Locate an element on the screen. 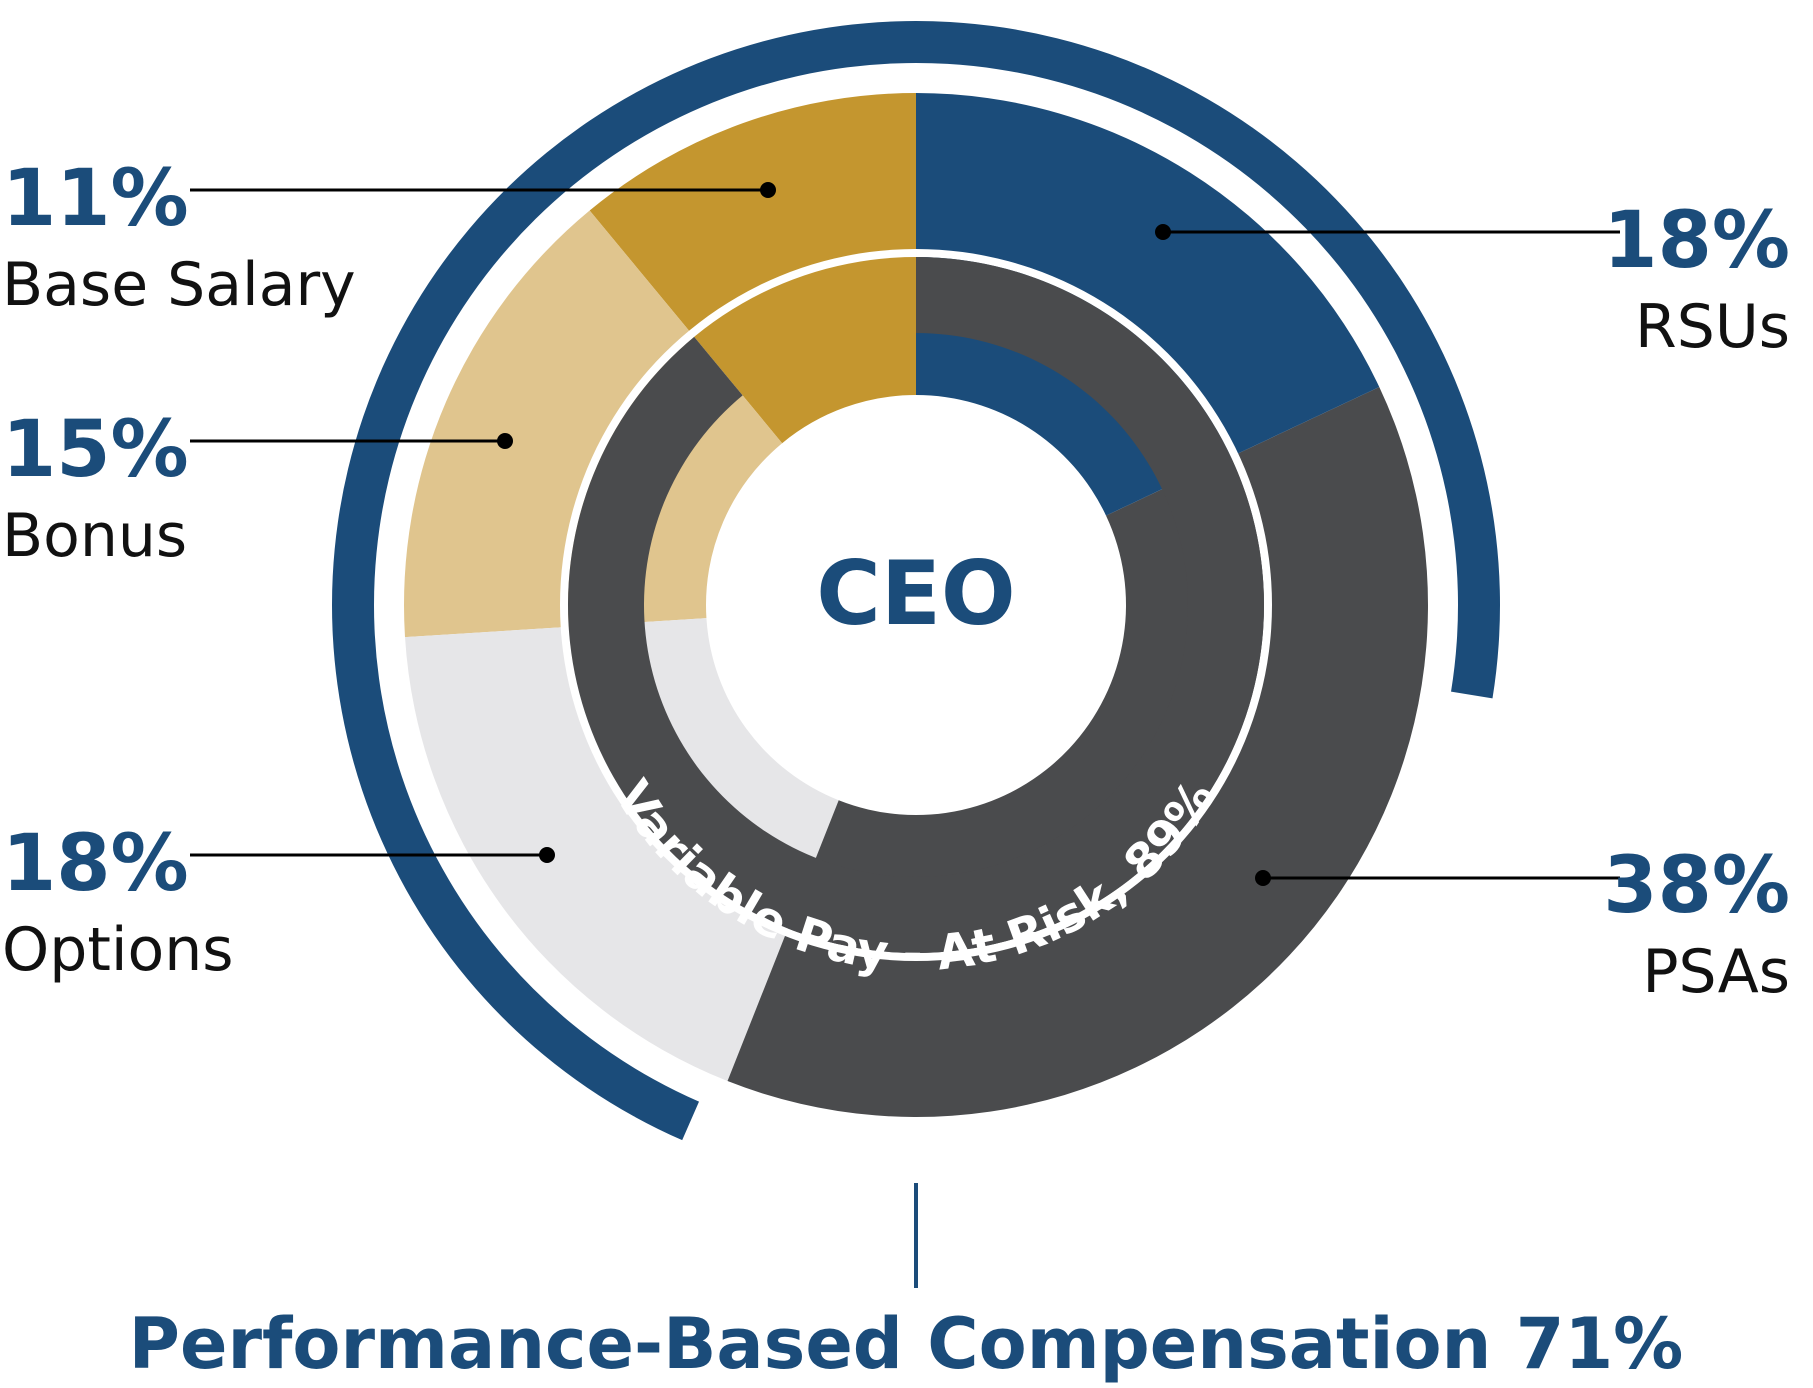 Image resolution: width=1813 pixels, height=1388 pixels. slice-bonus is located at coordinates (593, 424).